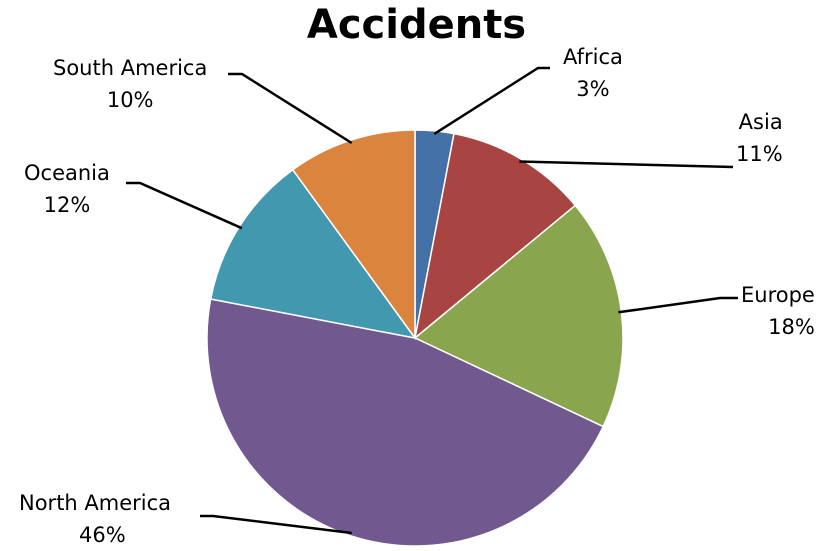 The height and width of the screenshot is (551, 833). What do you see at coordinates (130, 68) in the screenshot?
I see `label-south-america-name: South America` at bounding box center [130, 68].